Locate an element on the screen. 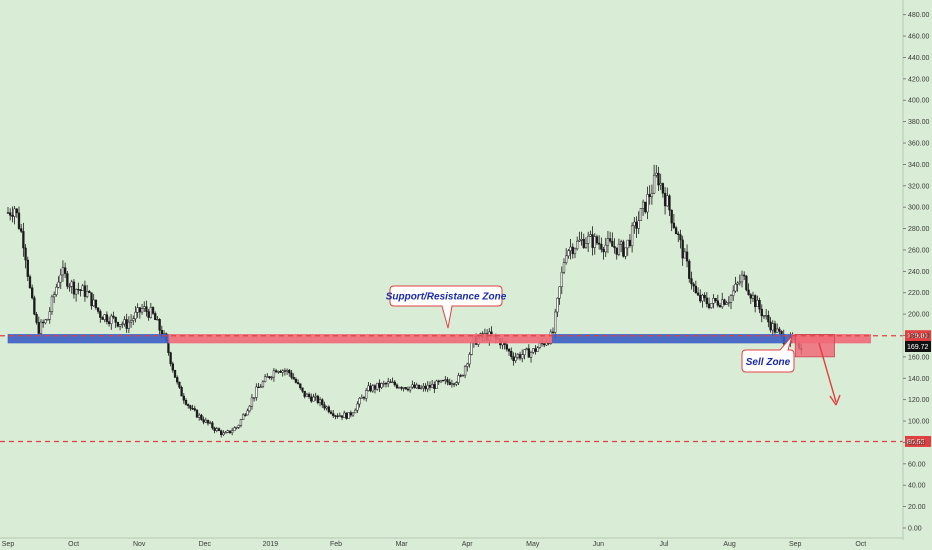  down-arrow-line is located at coordinates (827, 372).